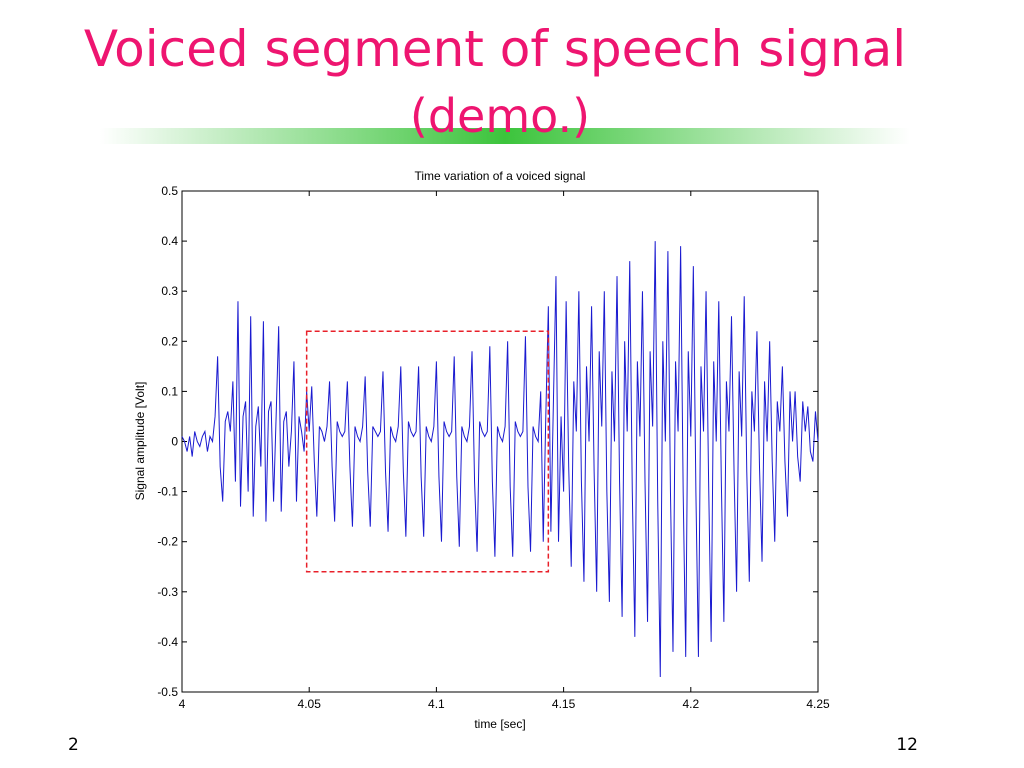 This screenshot has height=768, width=1024. What do you see at coordinates (169, 341) in the screenshot?
I see `y-tick-label: 0.2` at bounding box center [169, 341].